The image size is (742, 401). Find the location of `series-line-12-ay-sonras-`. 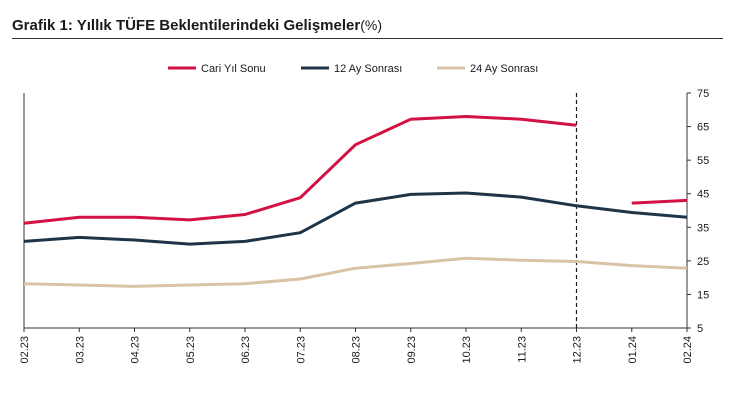

series-line-12-ay-sonras- is located at coordinates (355, 218).